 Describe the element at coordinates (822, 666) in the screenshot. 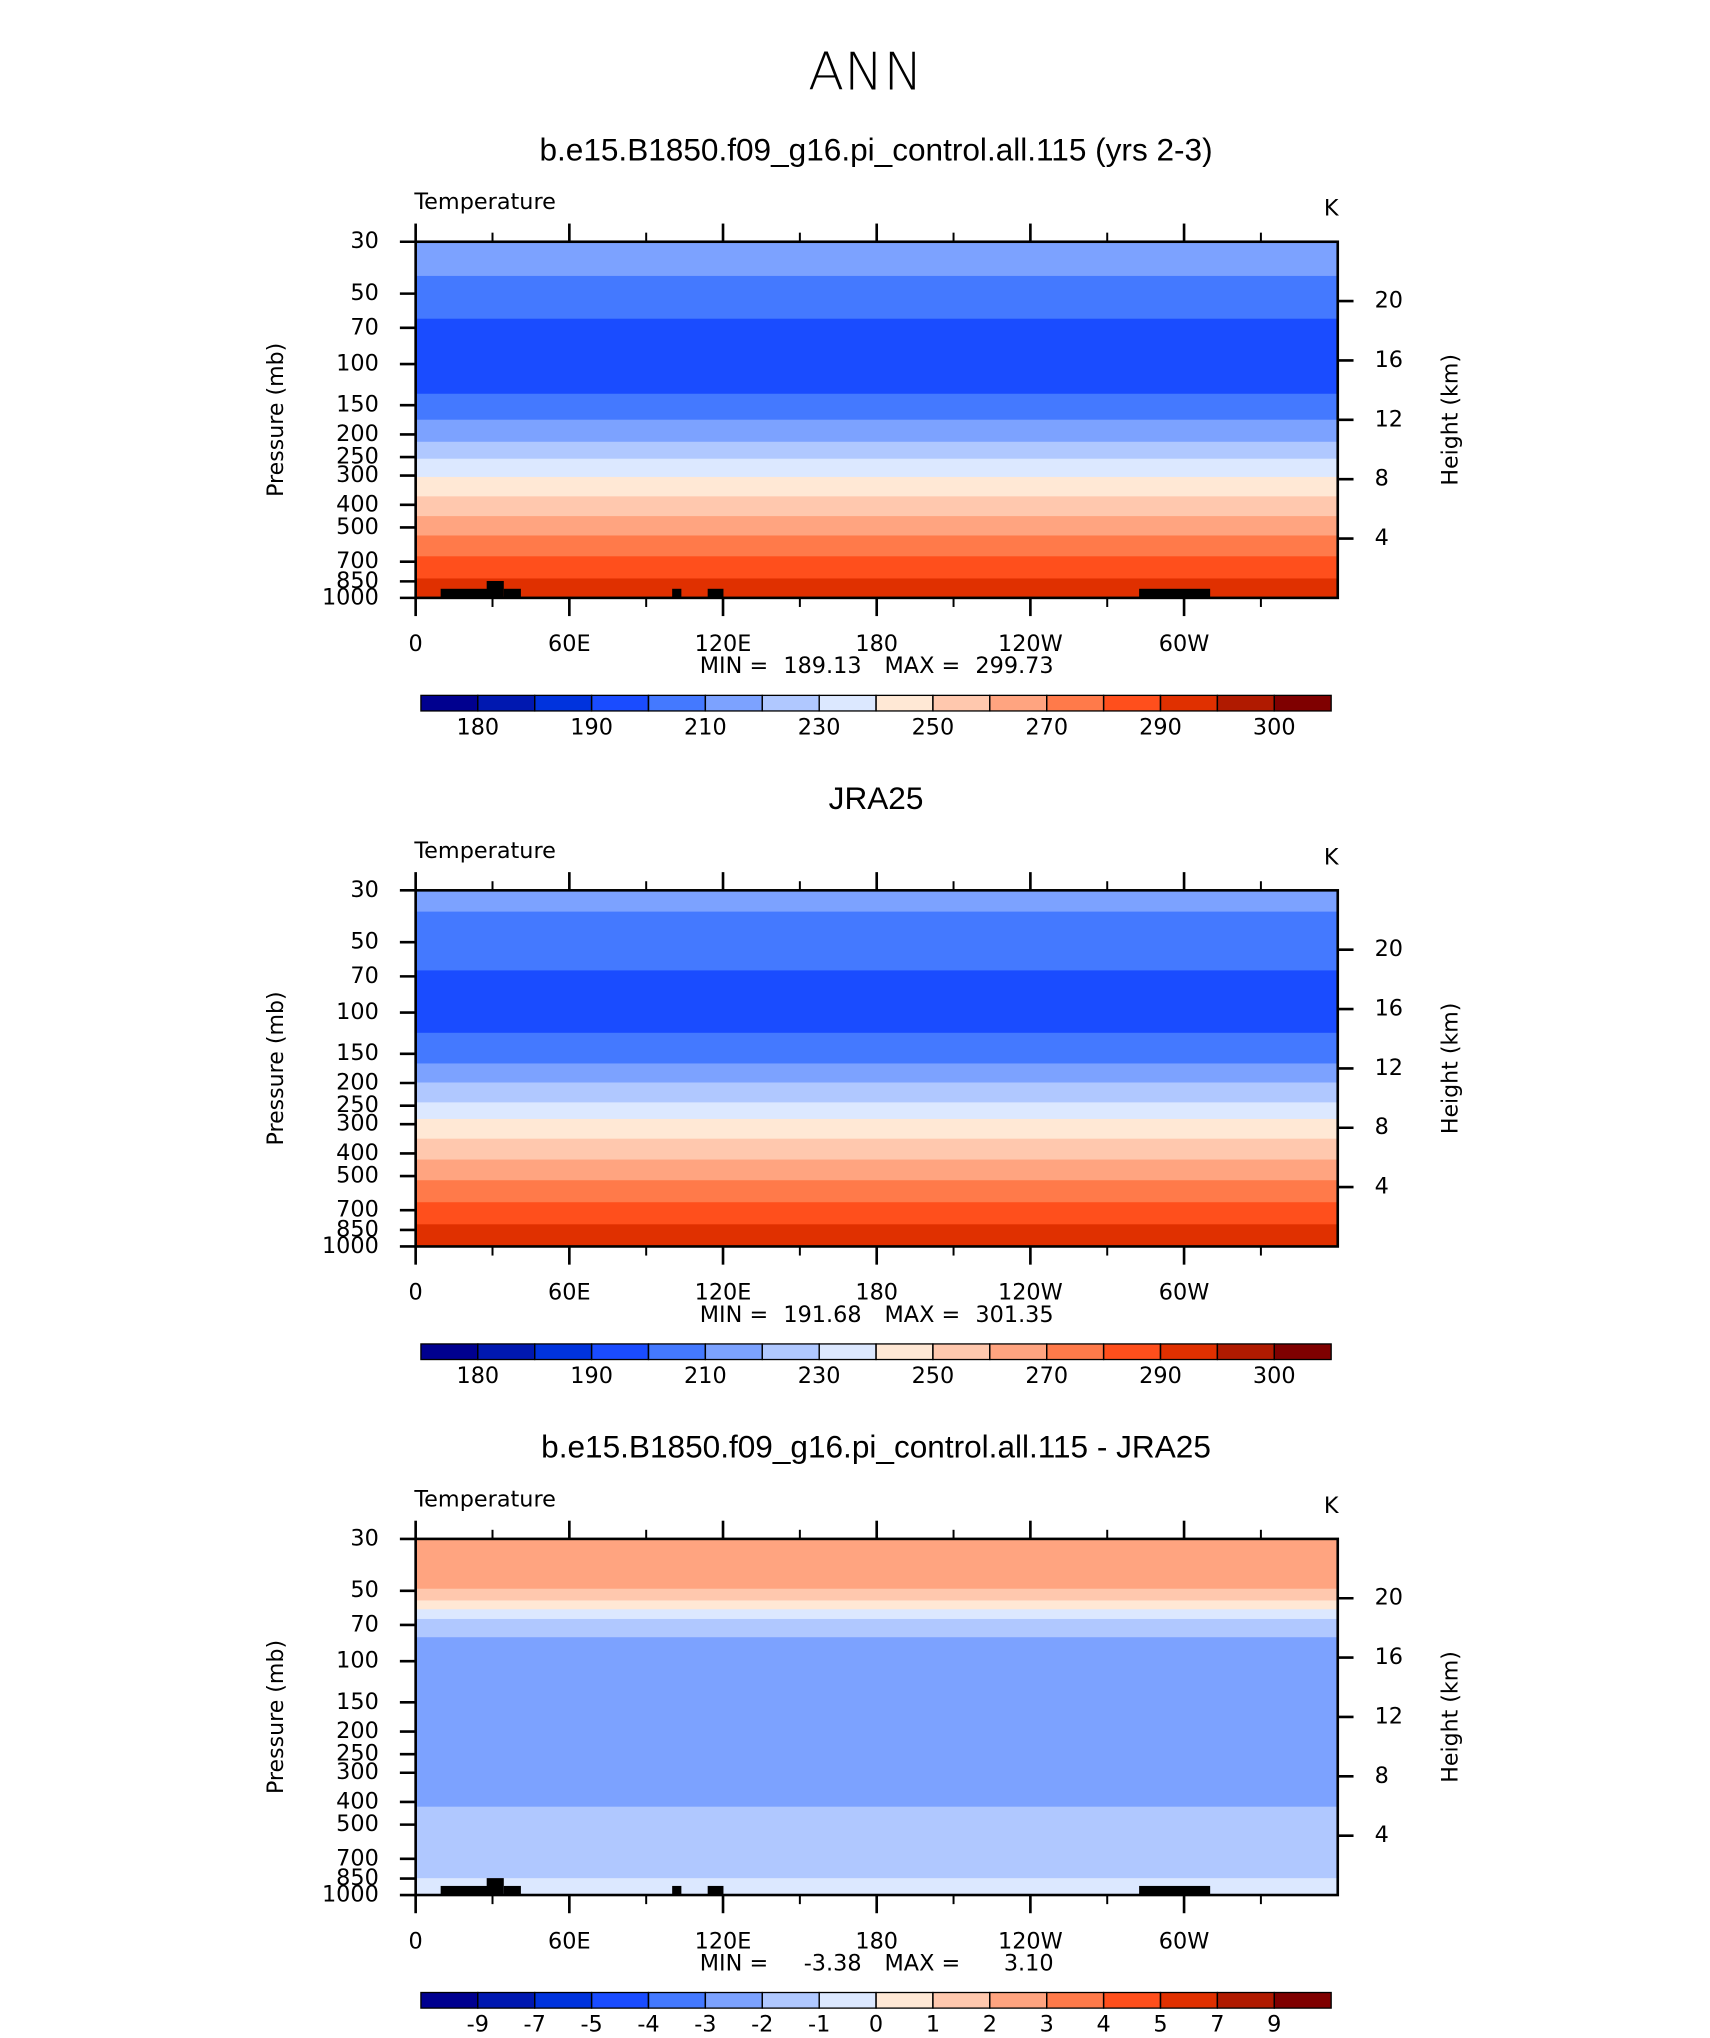

I see `min-value: 189.13` at that location.